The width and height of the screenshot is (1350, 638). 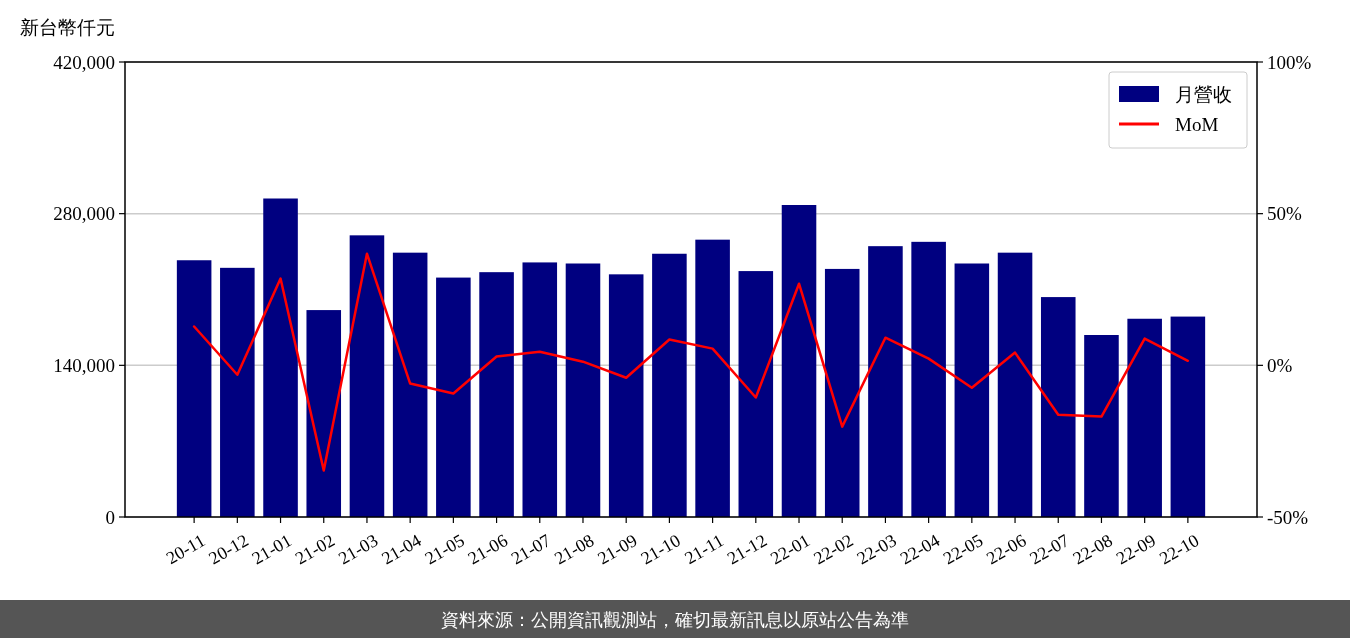 What do you see at coordinates (84, 365) in the screenshot?
I see `y-tick-label: 140,000` at bounding box center [84, 365].